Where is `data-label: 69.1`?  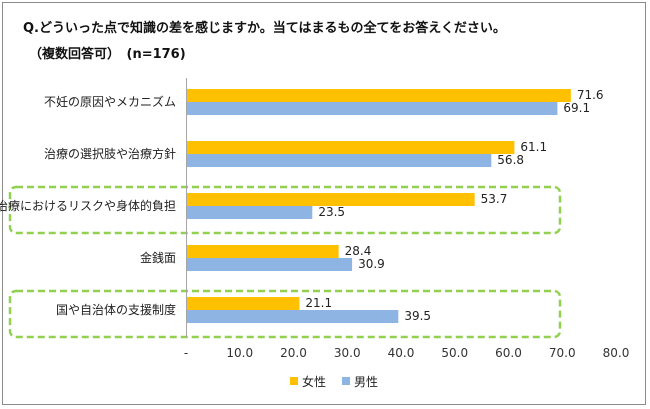
data-label: 69.1 is located at coordinates (576, 108).